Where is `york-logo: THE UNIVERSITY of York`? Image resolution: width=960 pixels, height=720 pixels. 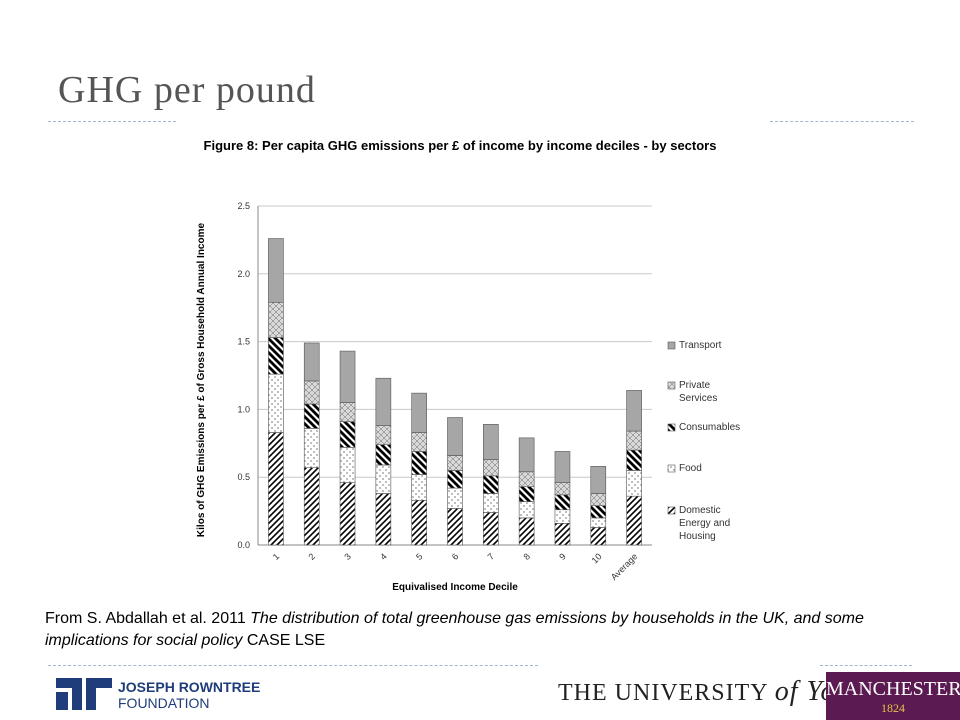 york-logo: THE UNIVERSITY of York is located at coordinates (709, 692).